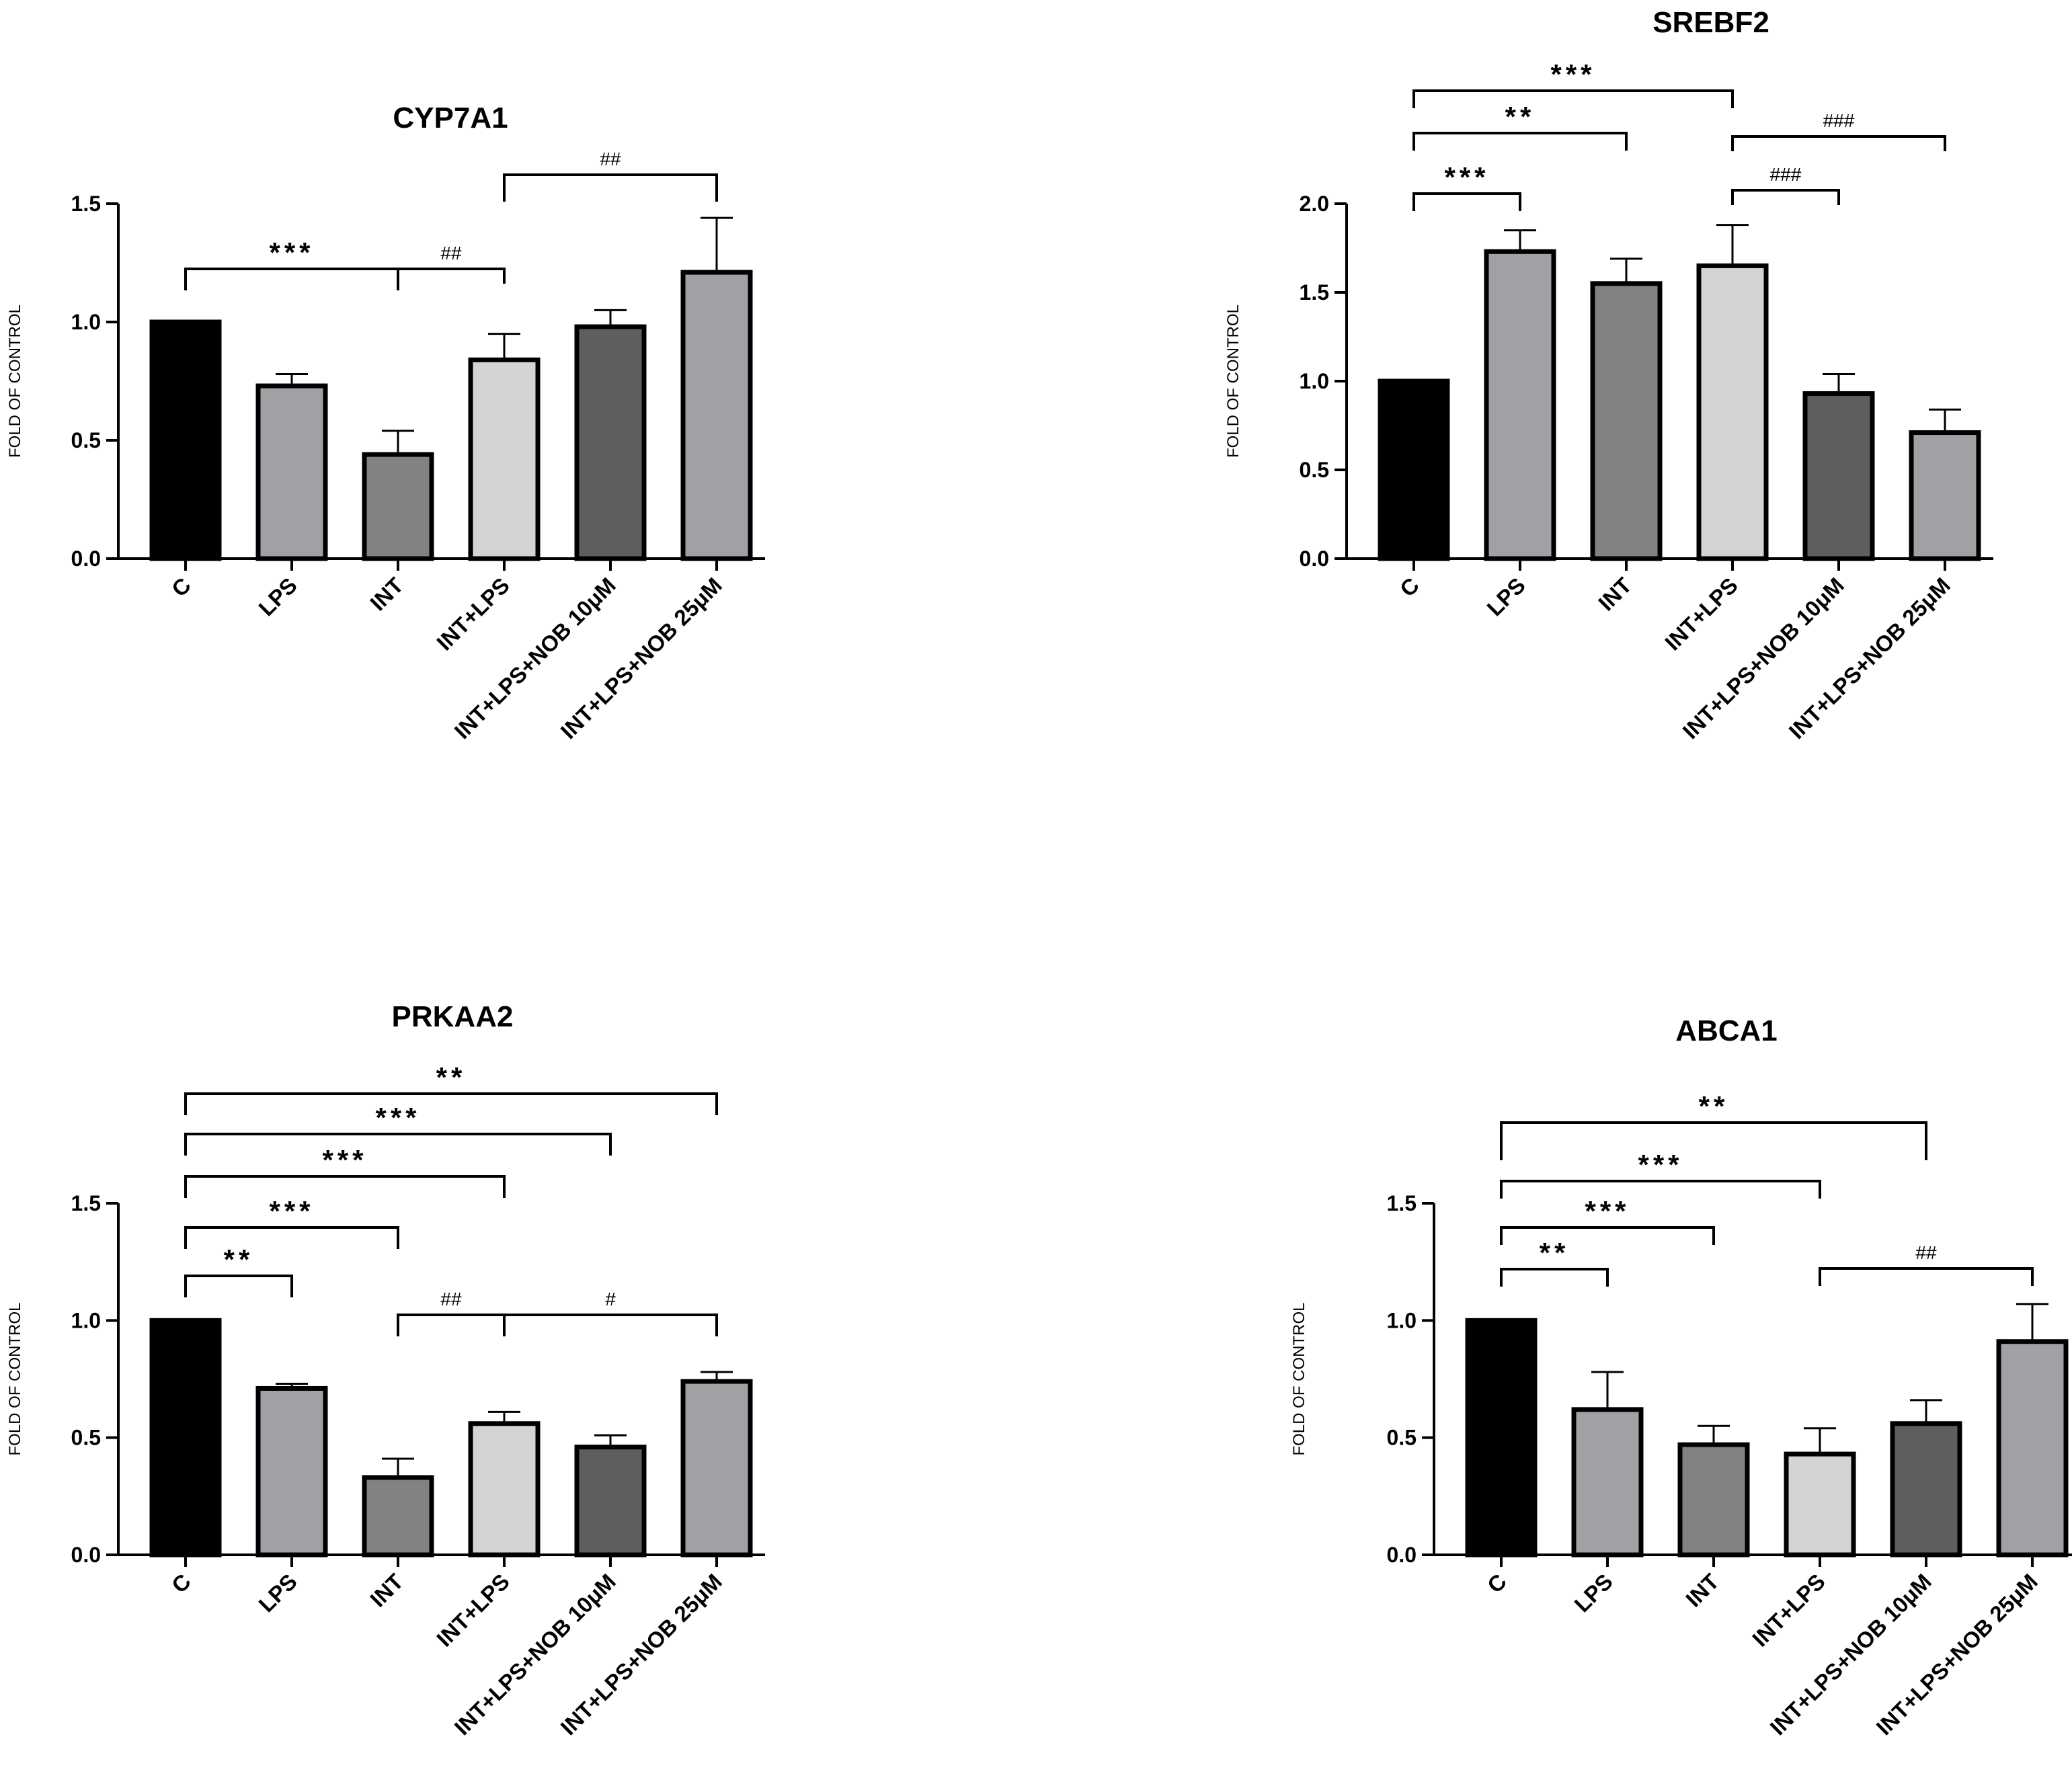  Describe the element at coordinates (453, 1016) in the screenshot. I see `chart-title: PRKAA2` at that location.